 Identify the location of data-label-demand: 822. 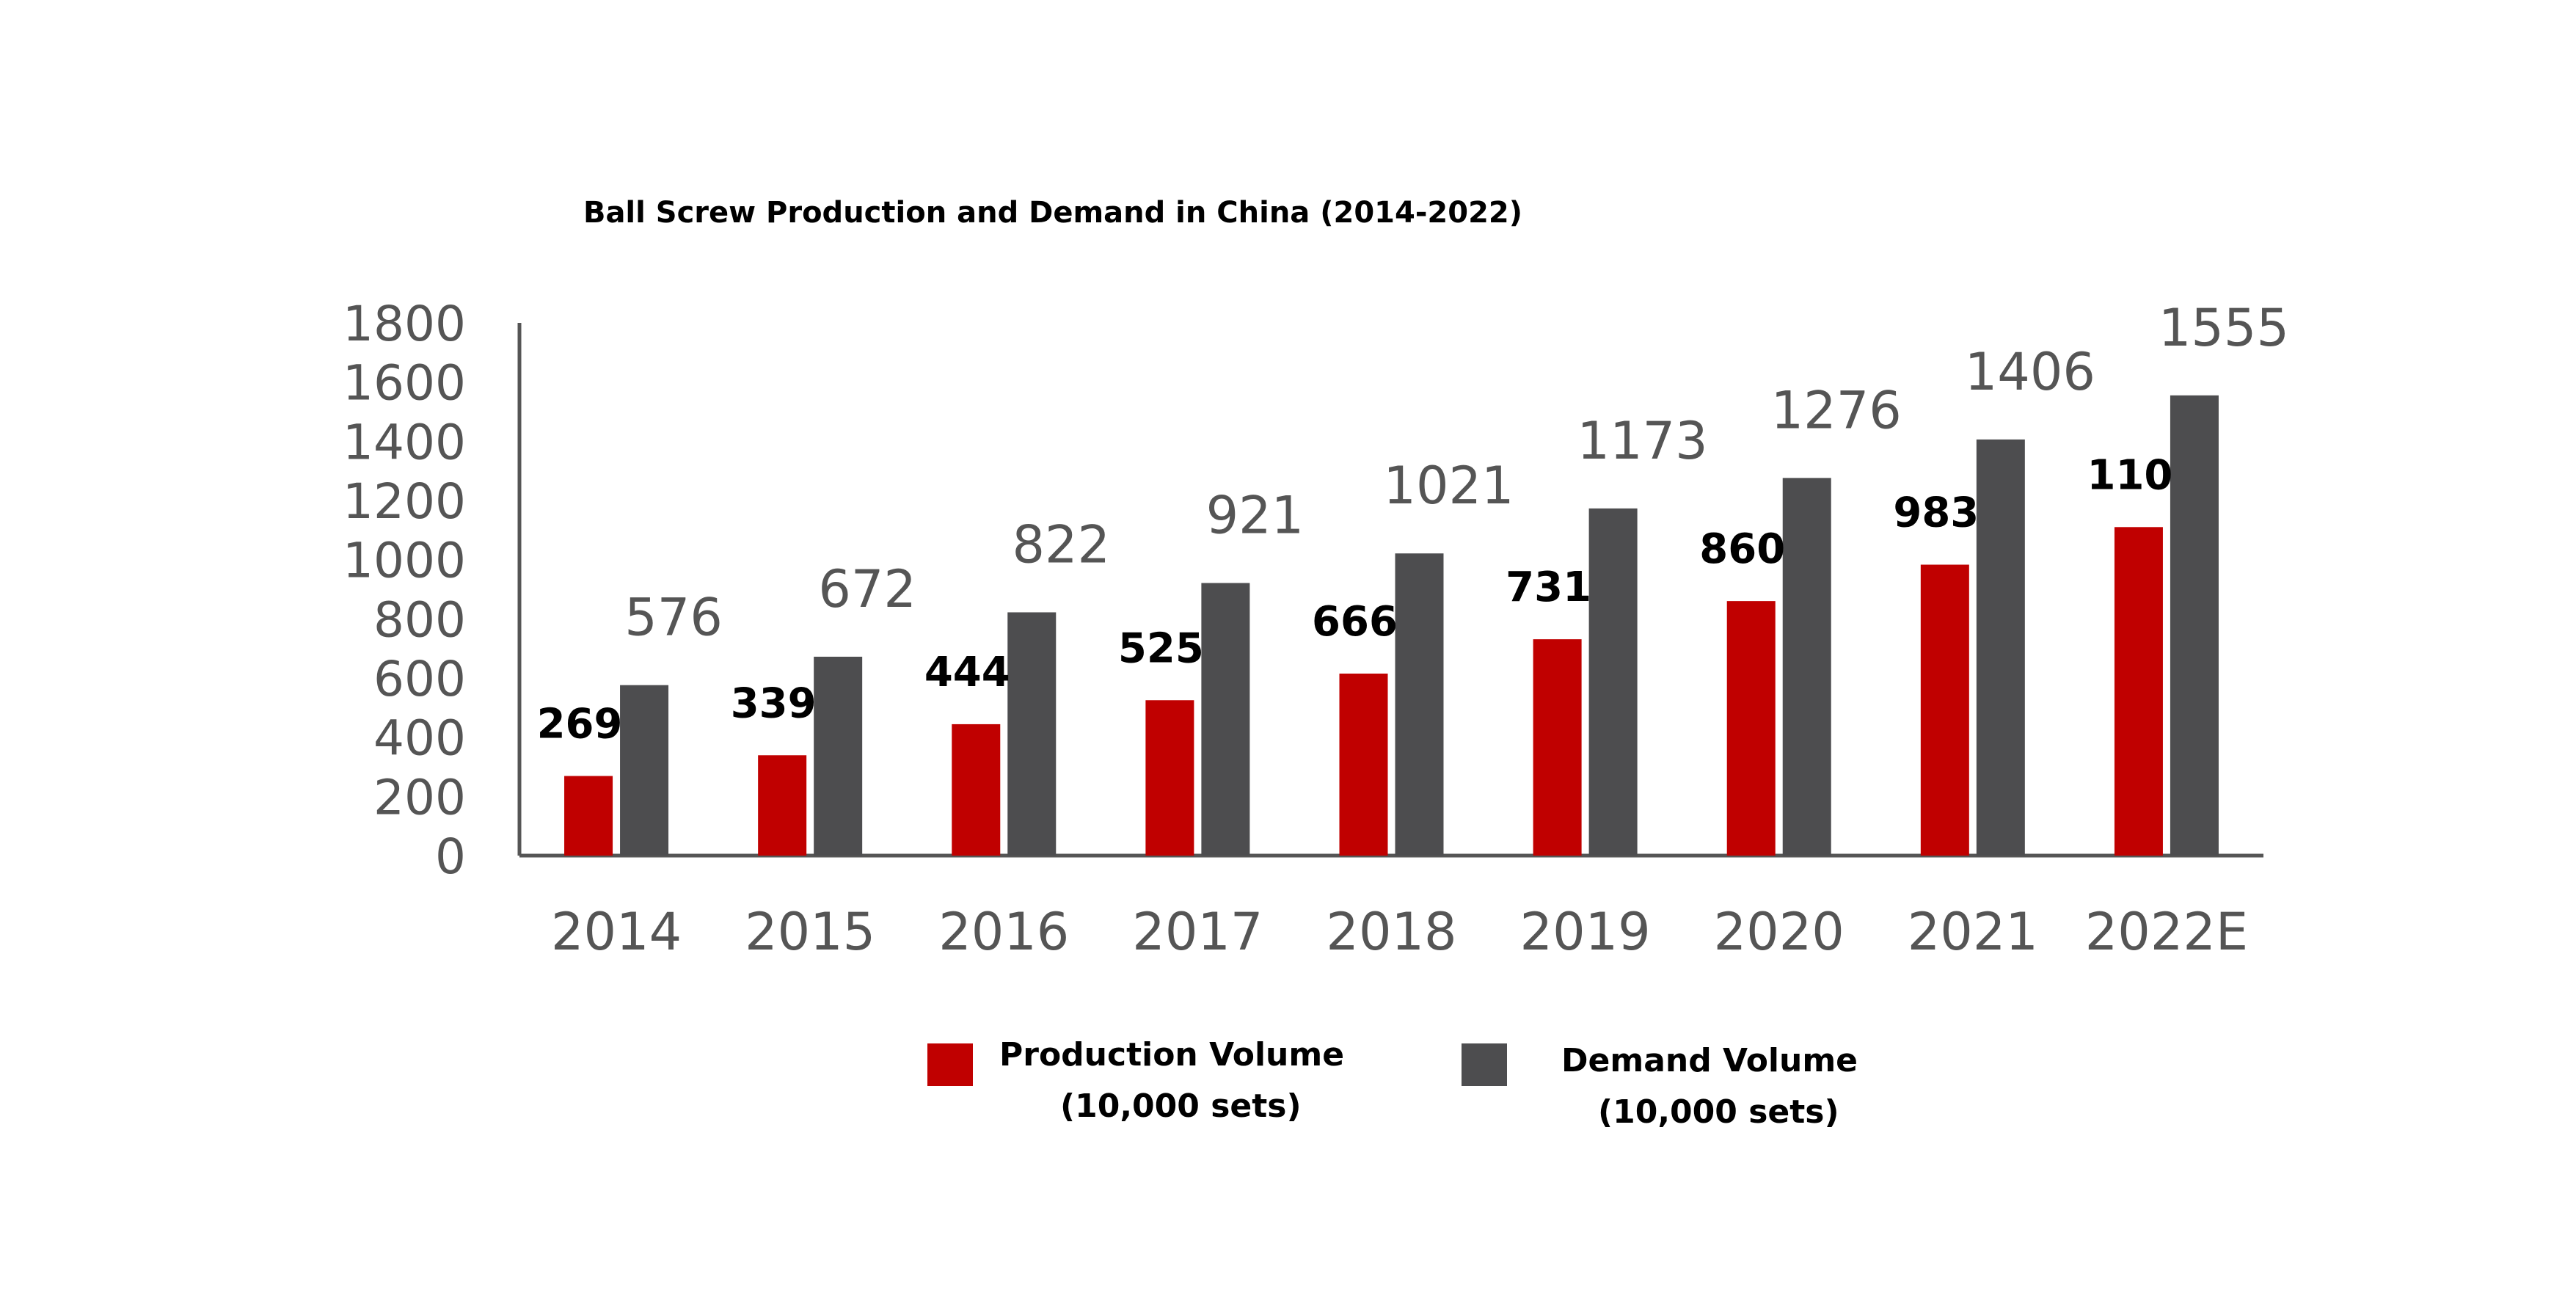
(1061, 545).